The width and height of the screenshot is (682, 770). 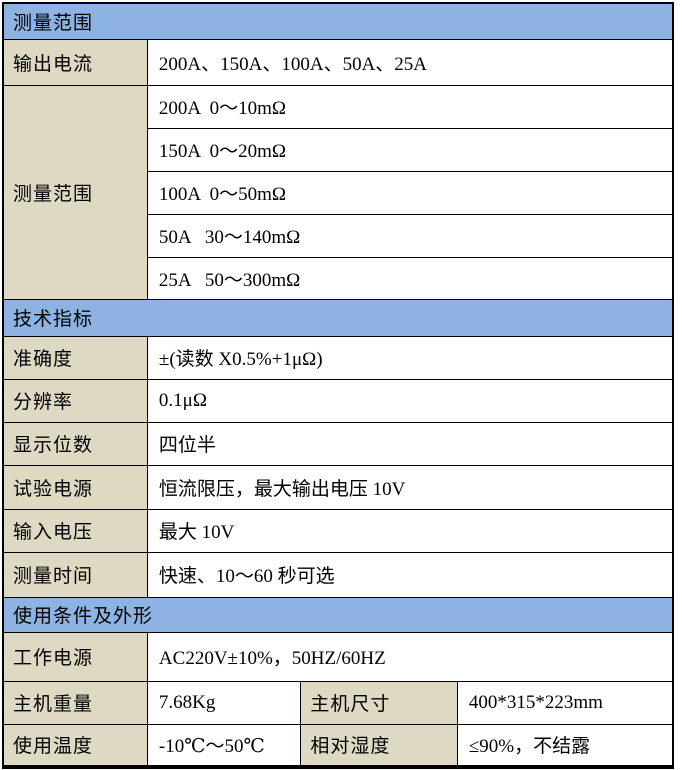 What do you see at coordinates (410, 656) in the screenshot?
I see `row-value-working-power: AC220V±10%，50HZ/60HZ` at bounding box center [410, 656].